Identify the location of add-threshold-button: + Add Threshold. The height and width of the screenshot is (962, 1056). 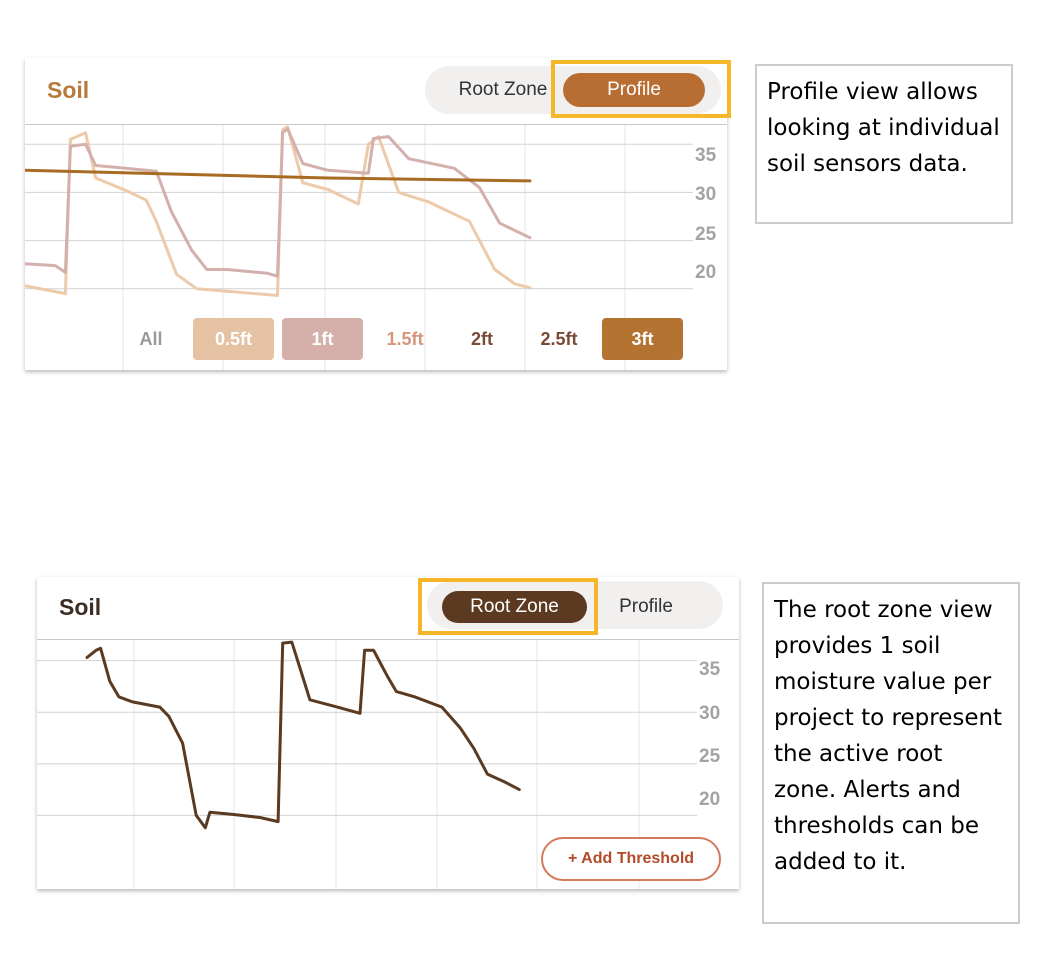
(631, 859).